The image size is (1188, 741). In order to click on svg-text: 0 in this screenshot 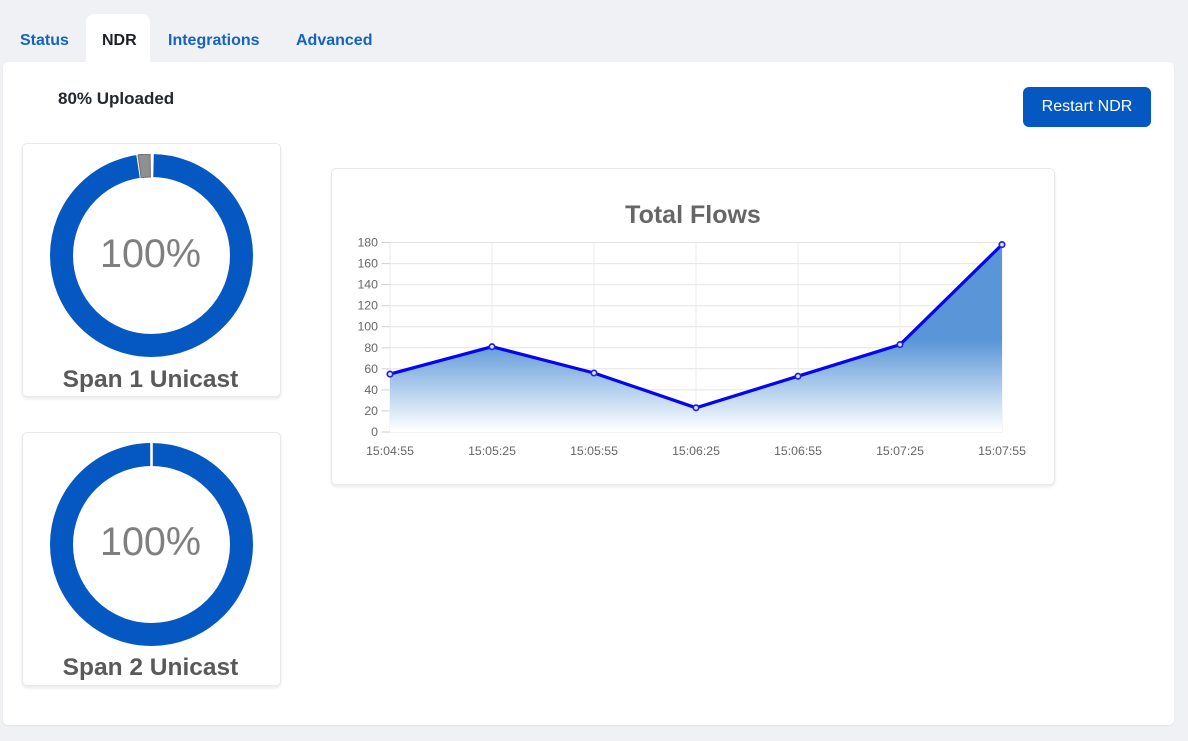, I will do `click(374, 432)`.